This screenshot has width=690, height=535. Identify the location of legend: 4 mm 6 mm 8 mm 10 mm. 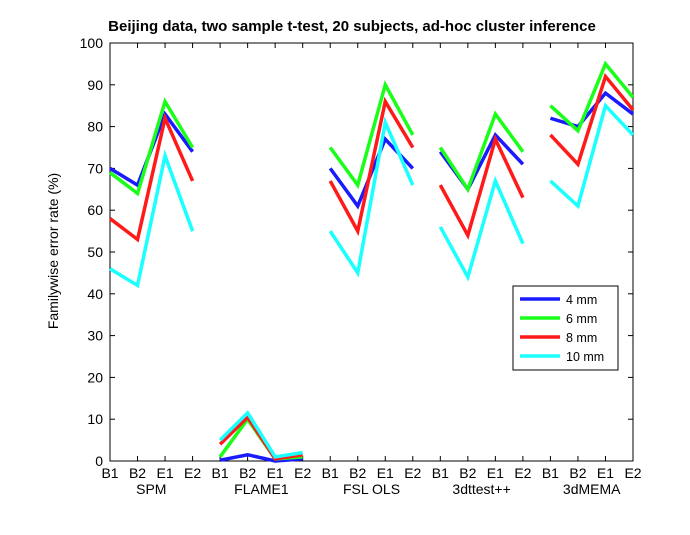
(565, 328).